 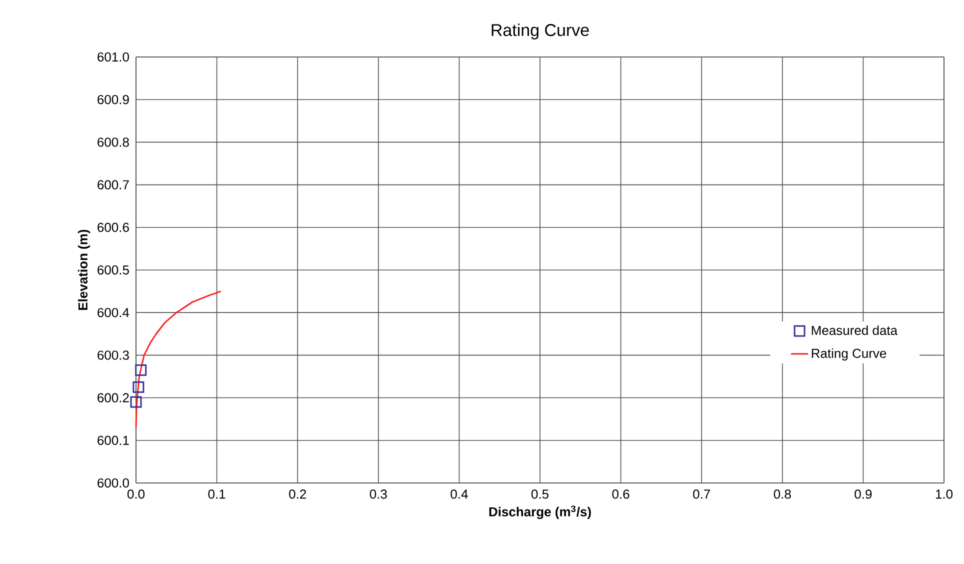 I want to click on legend-label: Rating Curve, so click(x=849, y=354).